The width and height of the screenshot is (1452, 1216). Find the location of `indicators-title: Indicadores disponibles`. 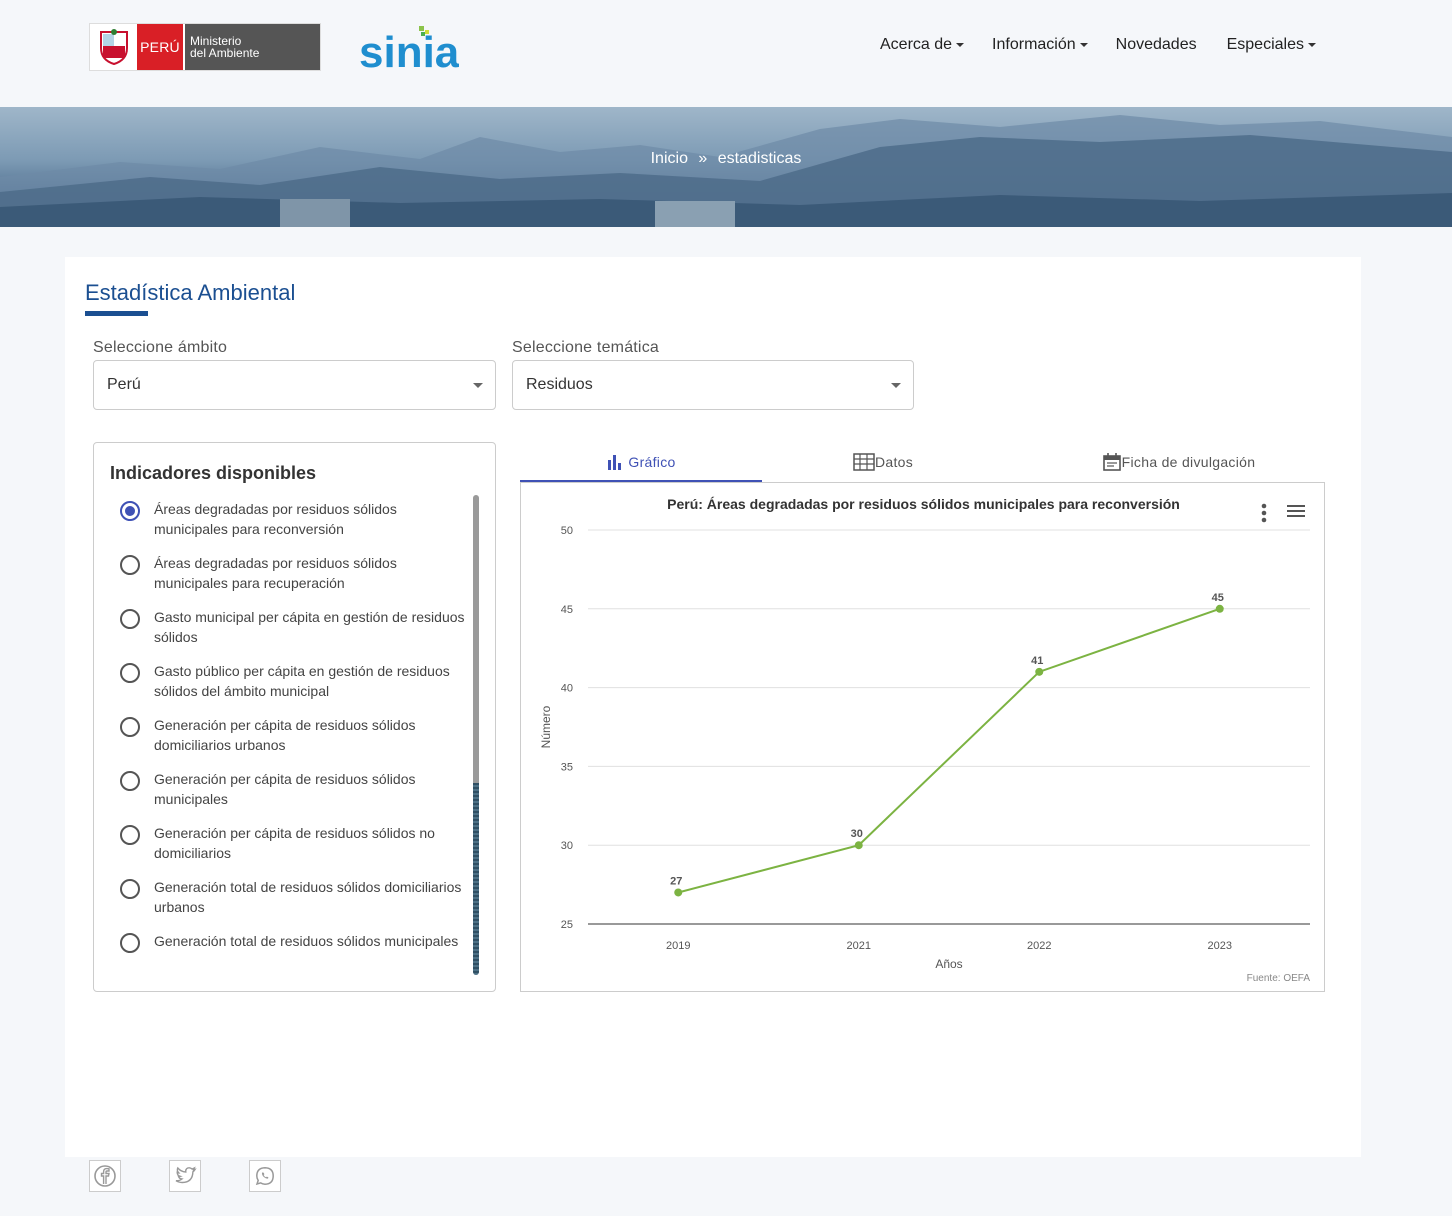

indicators-title: Indicadores disponibles is located at coordinates (213, 473).